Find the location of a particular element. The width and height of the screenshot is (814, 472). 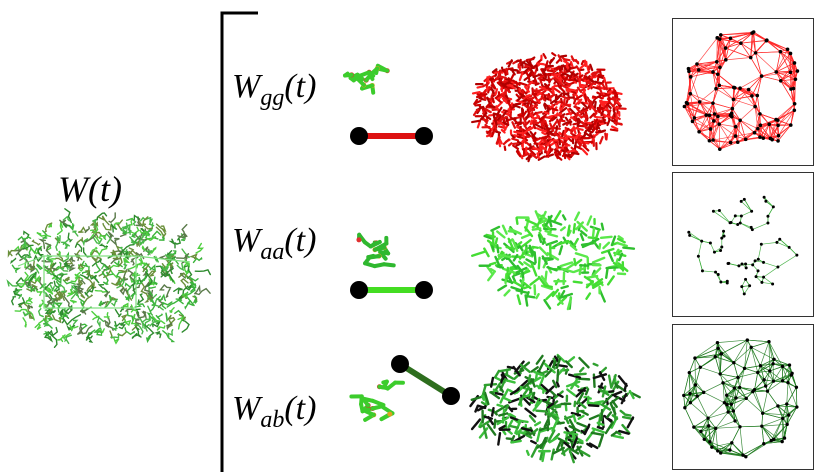

network-frame-ab is located at coordinates (743, 397).